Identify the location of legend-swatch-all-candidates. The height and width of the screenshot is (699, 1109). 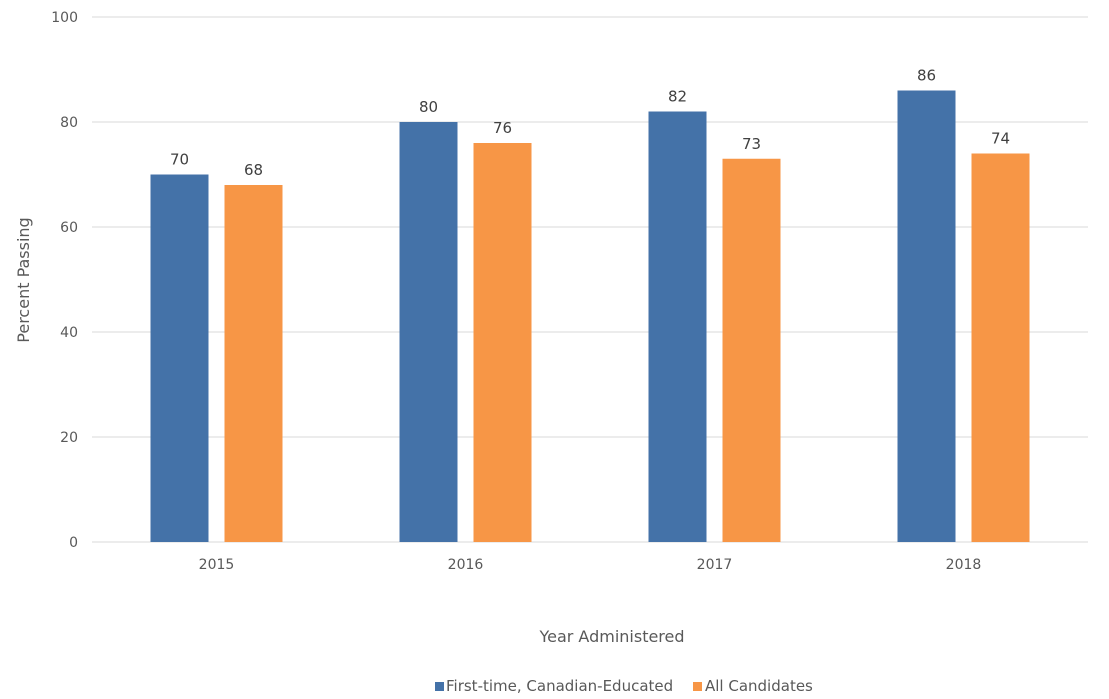
(697, 686).